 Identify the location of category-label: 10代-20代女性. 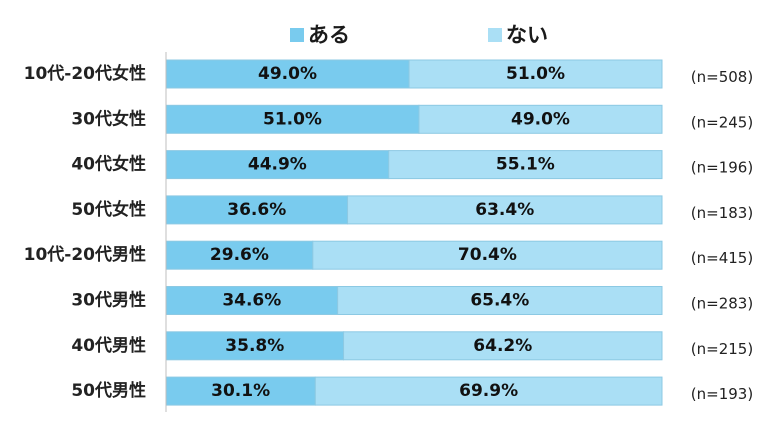
(85, 73).